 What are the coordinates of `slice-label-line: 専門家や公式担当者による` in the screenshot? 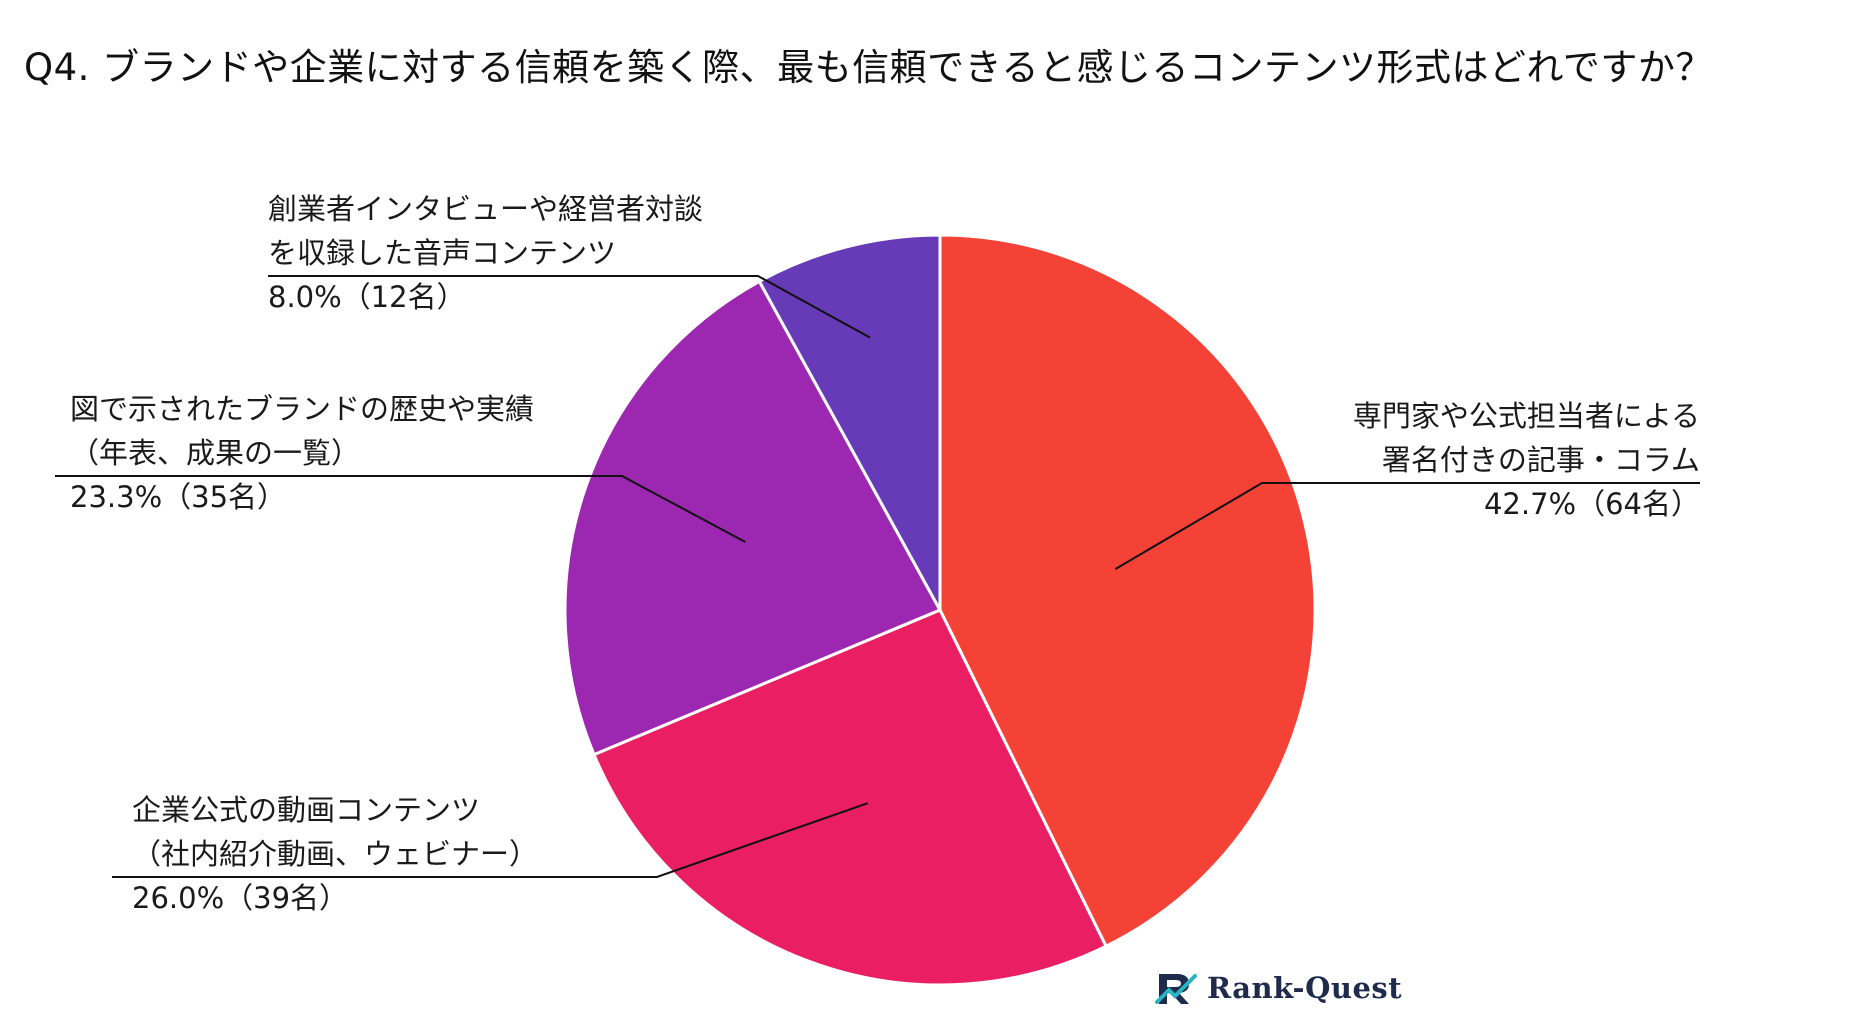 It's located at (1526, 416).